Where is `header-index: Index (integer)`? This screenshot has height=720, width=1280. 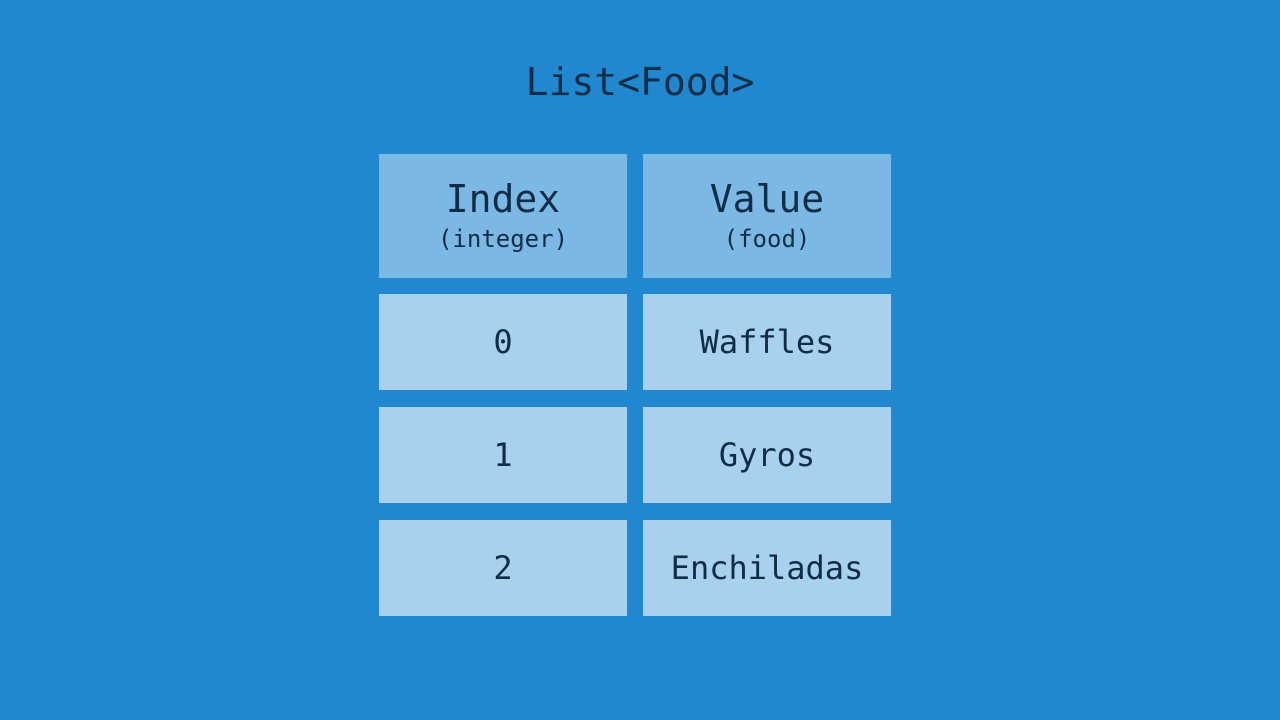 header-index: Index (integer) is located at coordinates (503, 216).